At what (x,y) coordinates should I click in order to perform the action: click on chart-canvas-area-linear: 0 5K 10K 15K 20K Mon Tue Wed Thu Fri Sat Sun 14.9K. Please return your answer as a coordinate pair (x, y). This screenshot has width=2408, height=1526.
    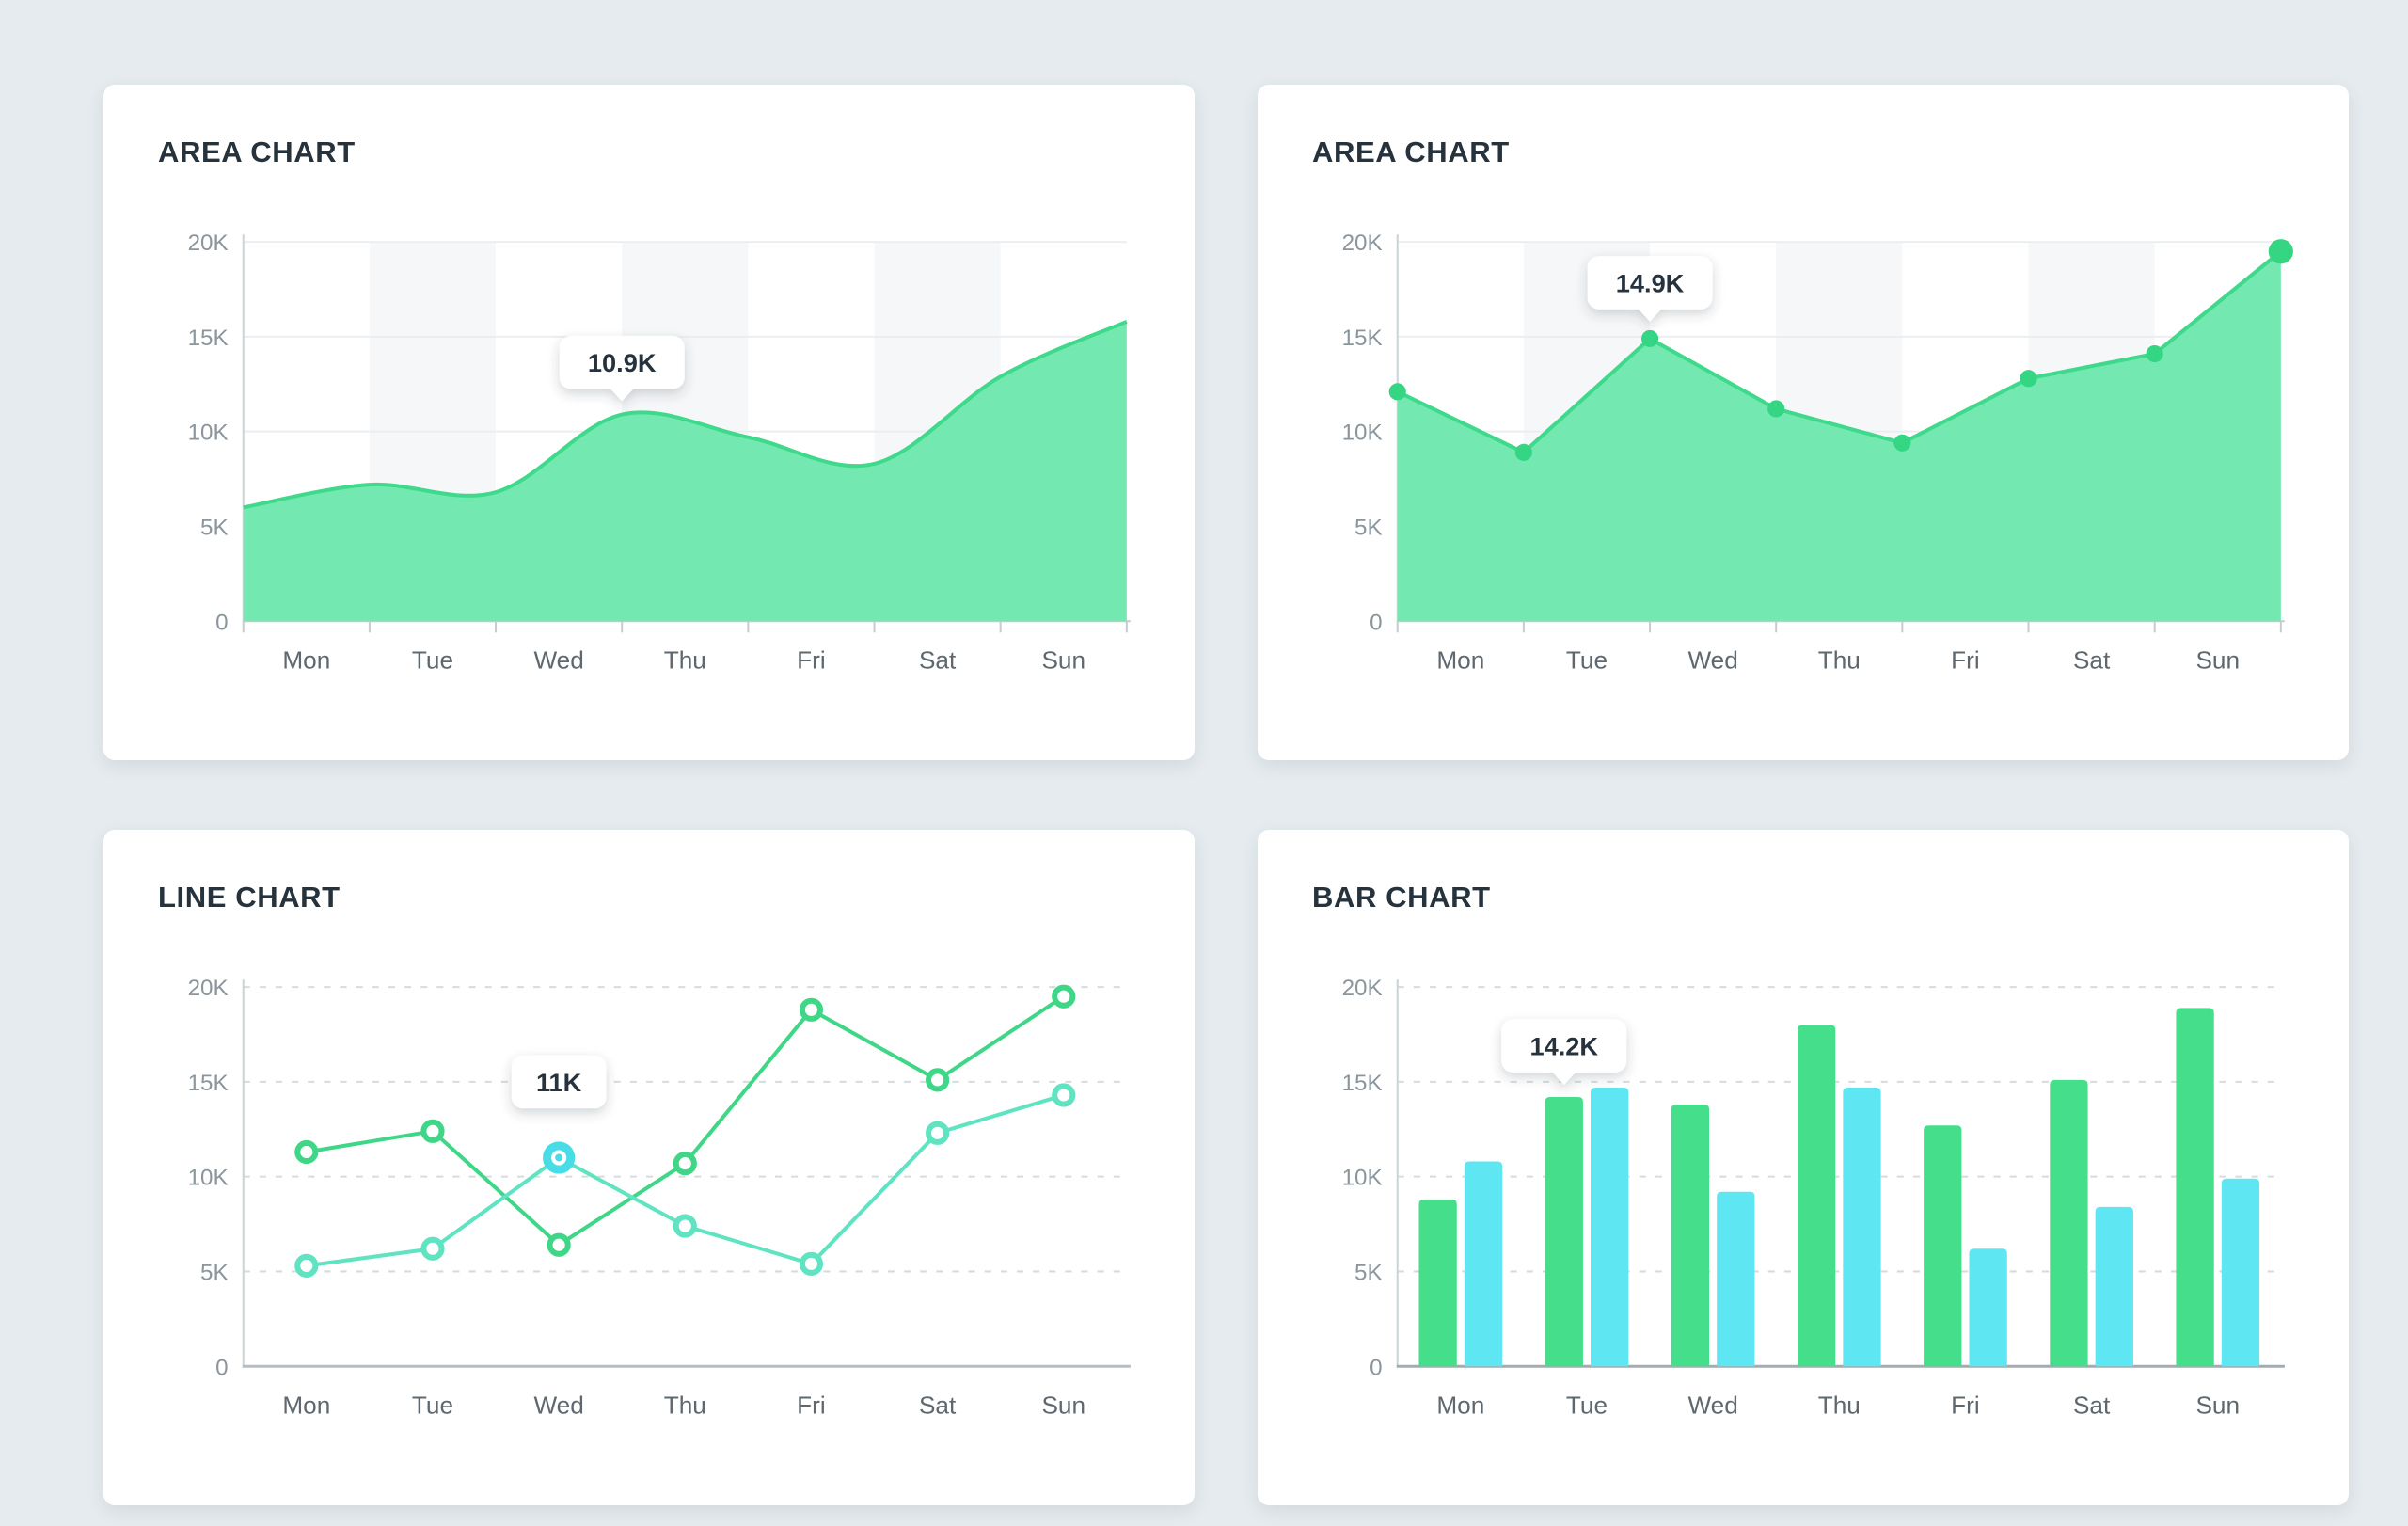
    Looking at the image, I should click on (1804, 491).